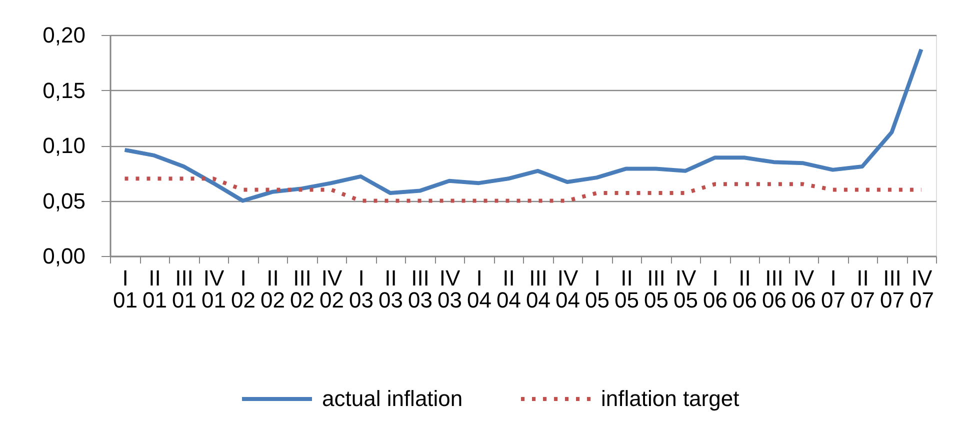 The image size is (955, 432). What do you see at coordinates (922, 289) in the screenshot?
I see `x-tick-label: IV 07` at bounding box center [922, 289].